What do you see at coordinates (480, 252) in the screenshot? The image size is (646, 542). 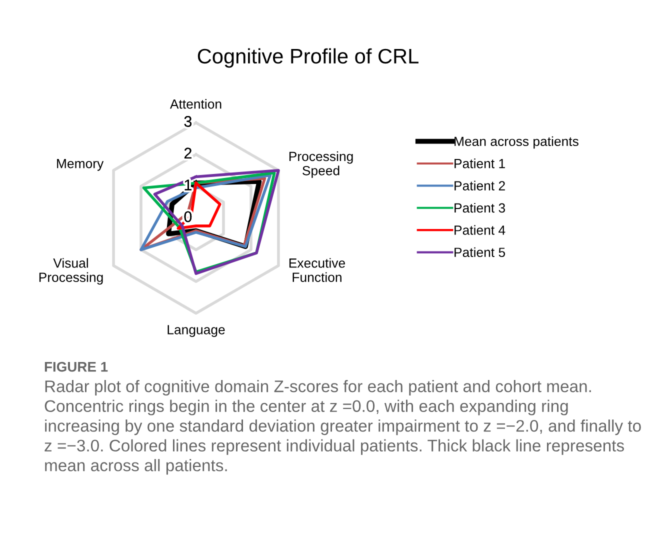 I see `legend-label: Patient 5` at bounding box center [480, 252].